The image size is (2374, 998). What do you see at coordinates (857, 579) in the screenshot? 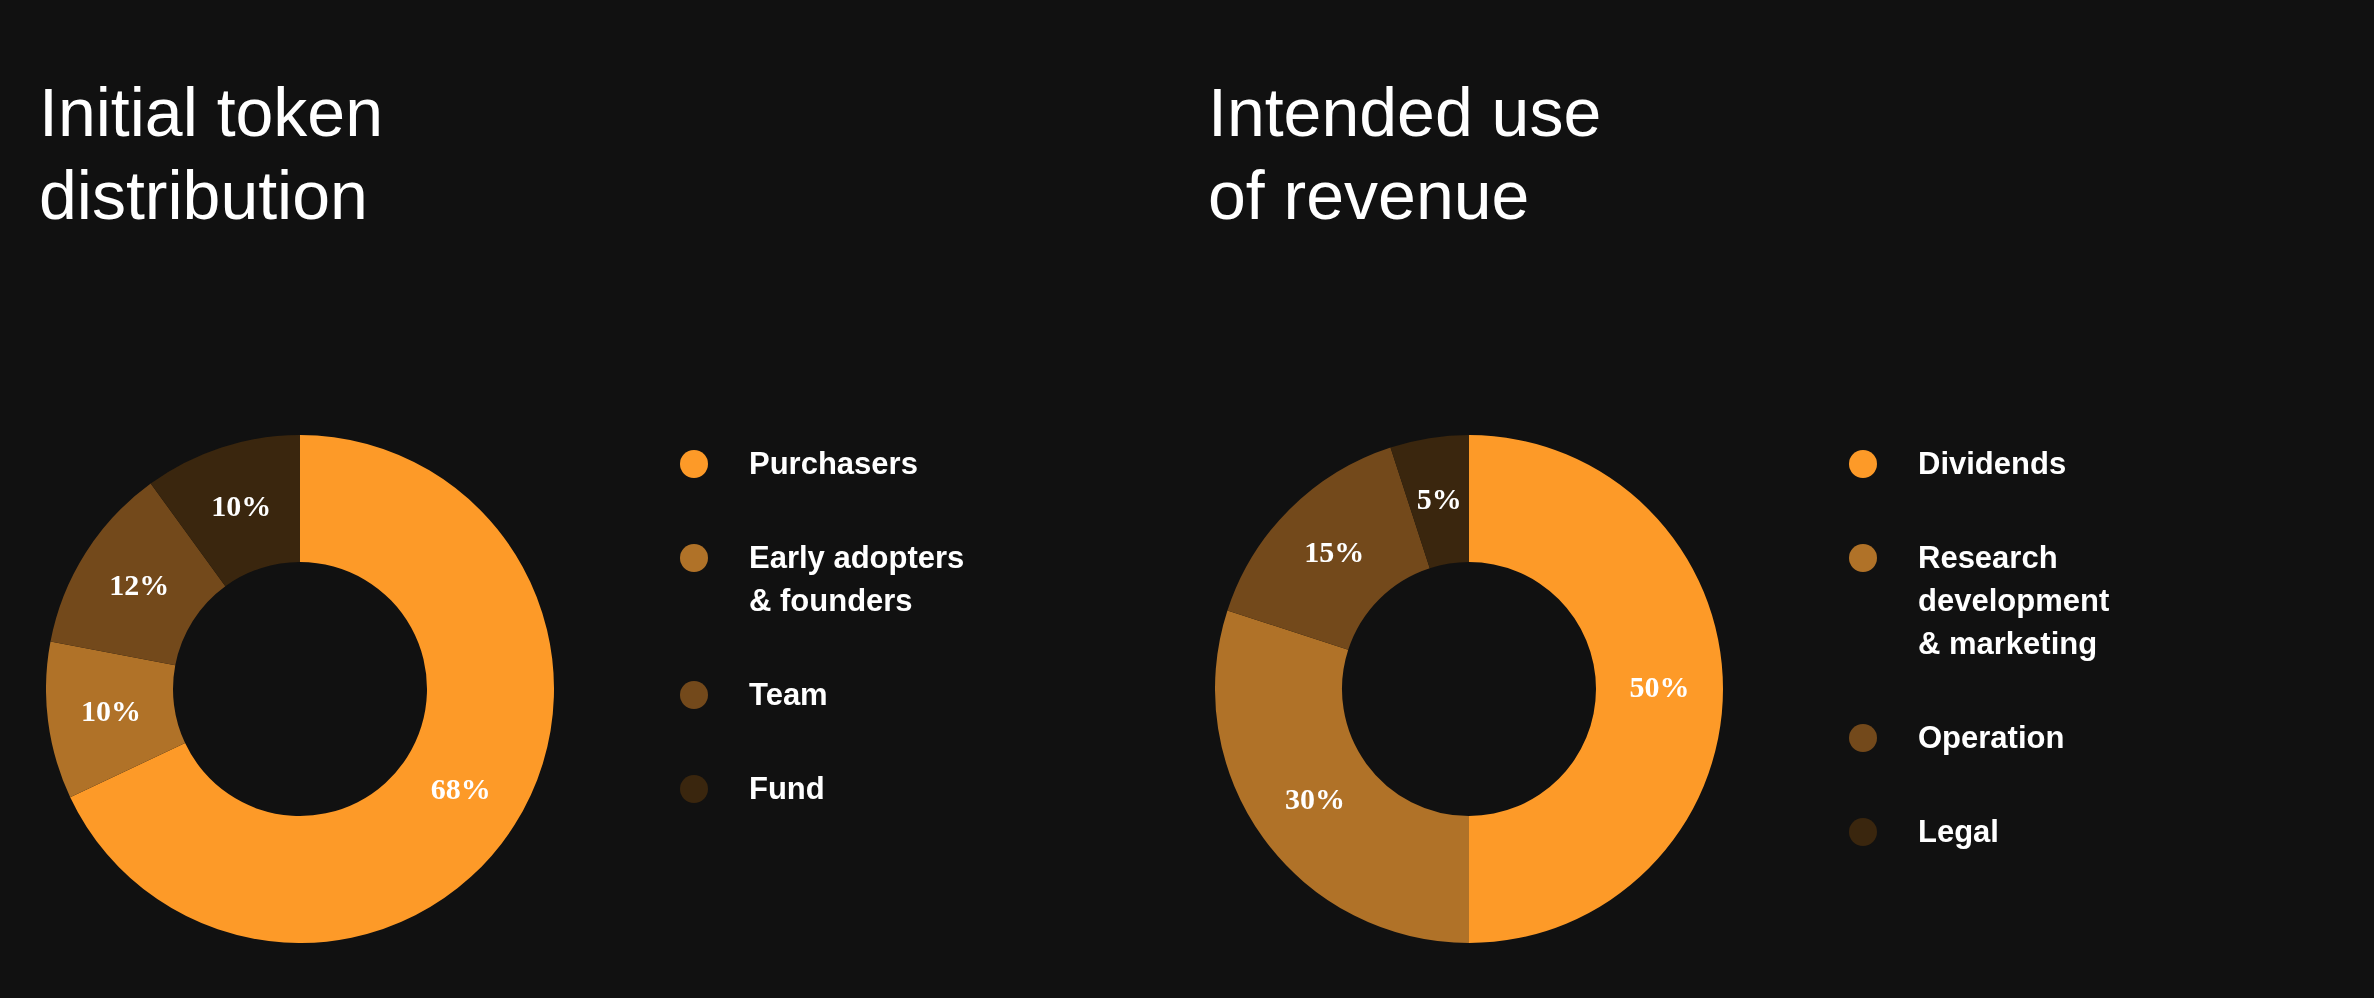
I see `legend-label: Early adopters & founders` at bounding box center [857, 579].